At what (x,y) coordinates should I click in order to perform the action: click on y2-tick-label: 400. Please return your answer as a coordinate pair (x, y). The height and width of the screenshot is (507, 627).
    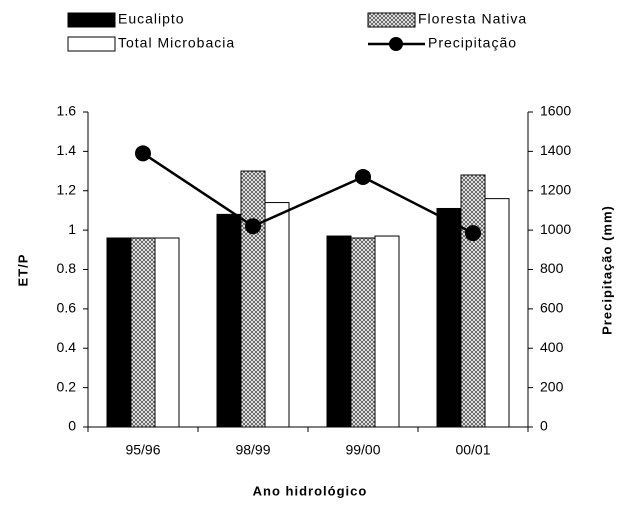
    Looking at the image, I should click on (552, 347).